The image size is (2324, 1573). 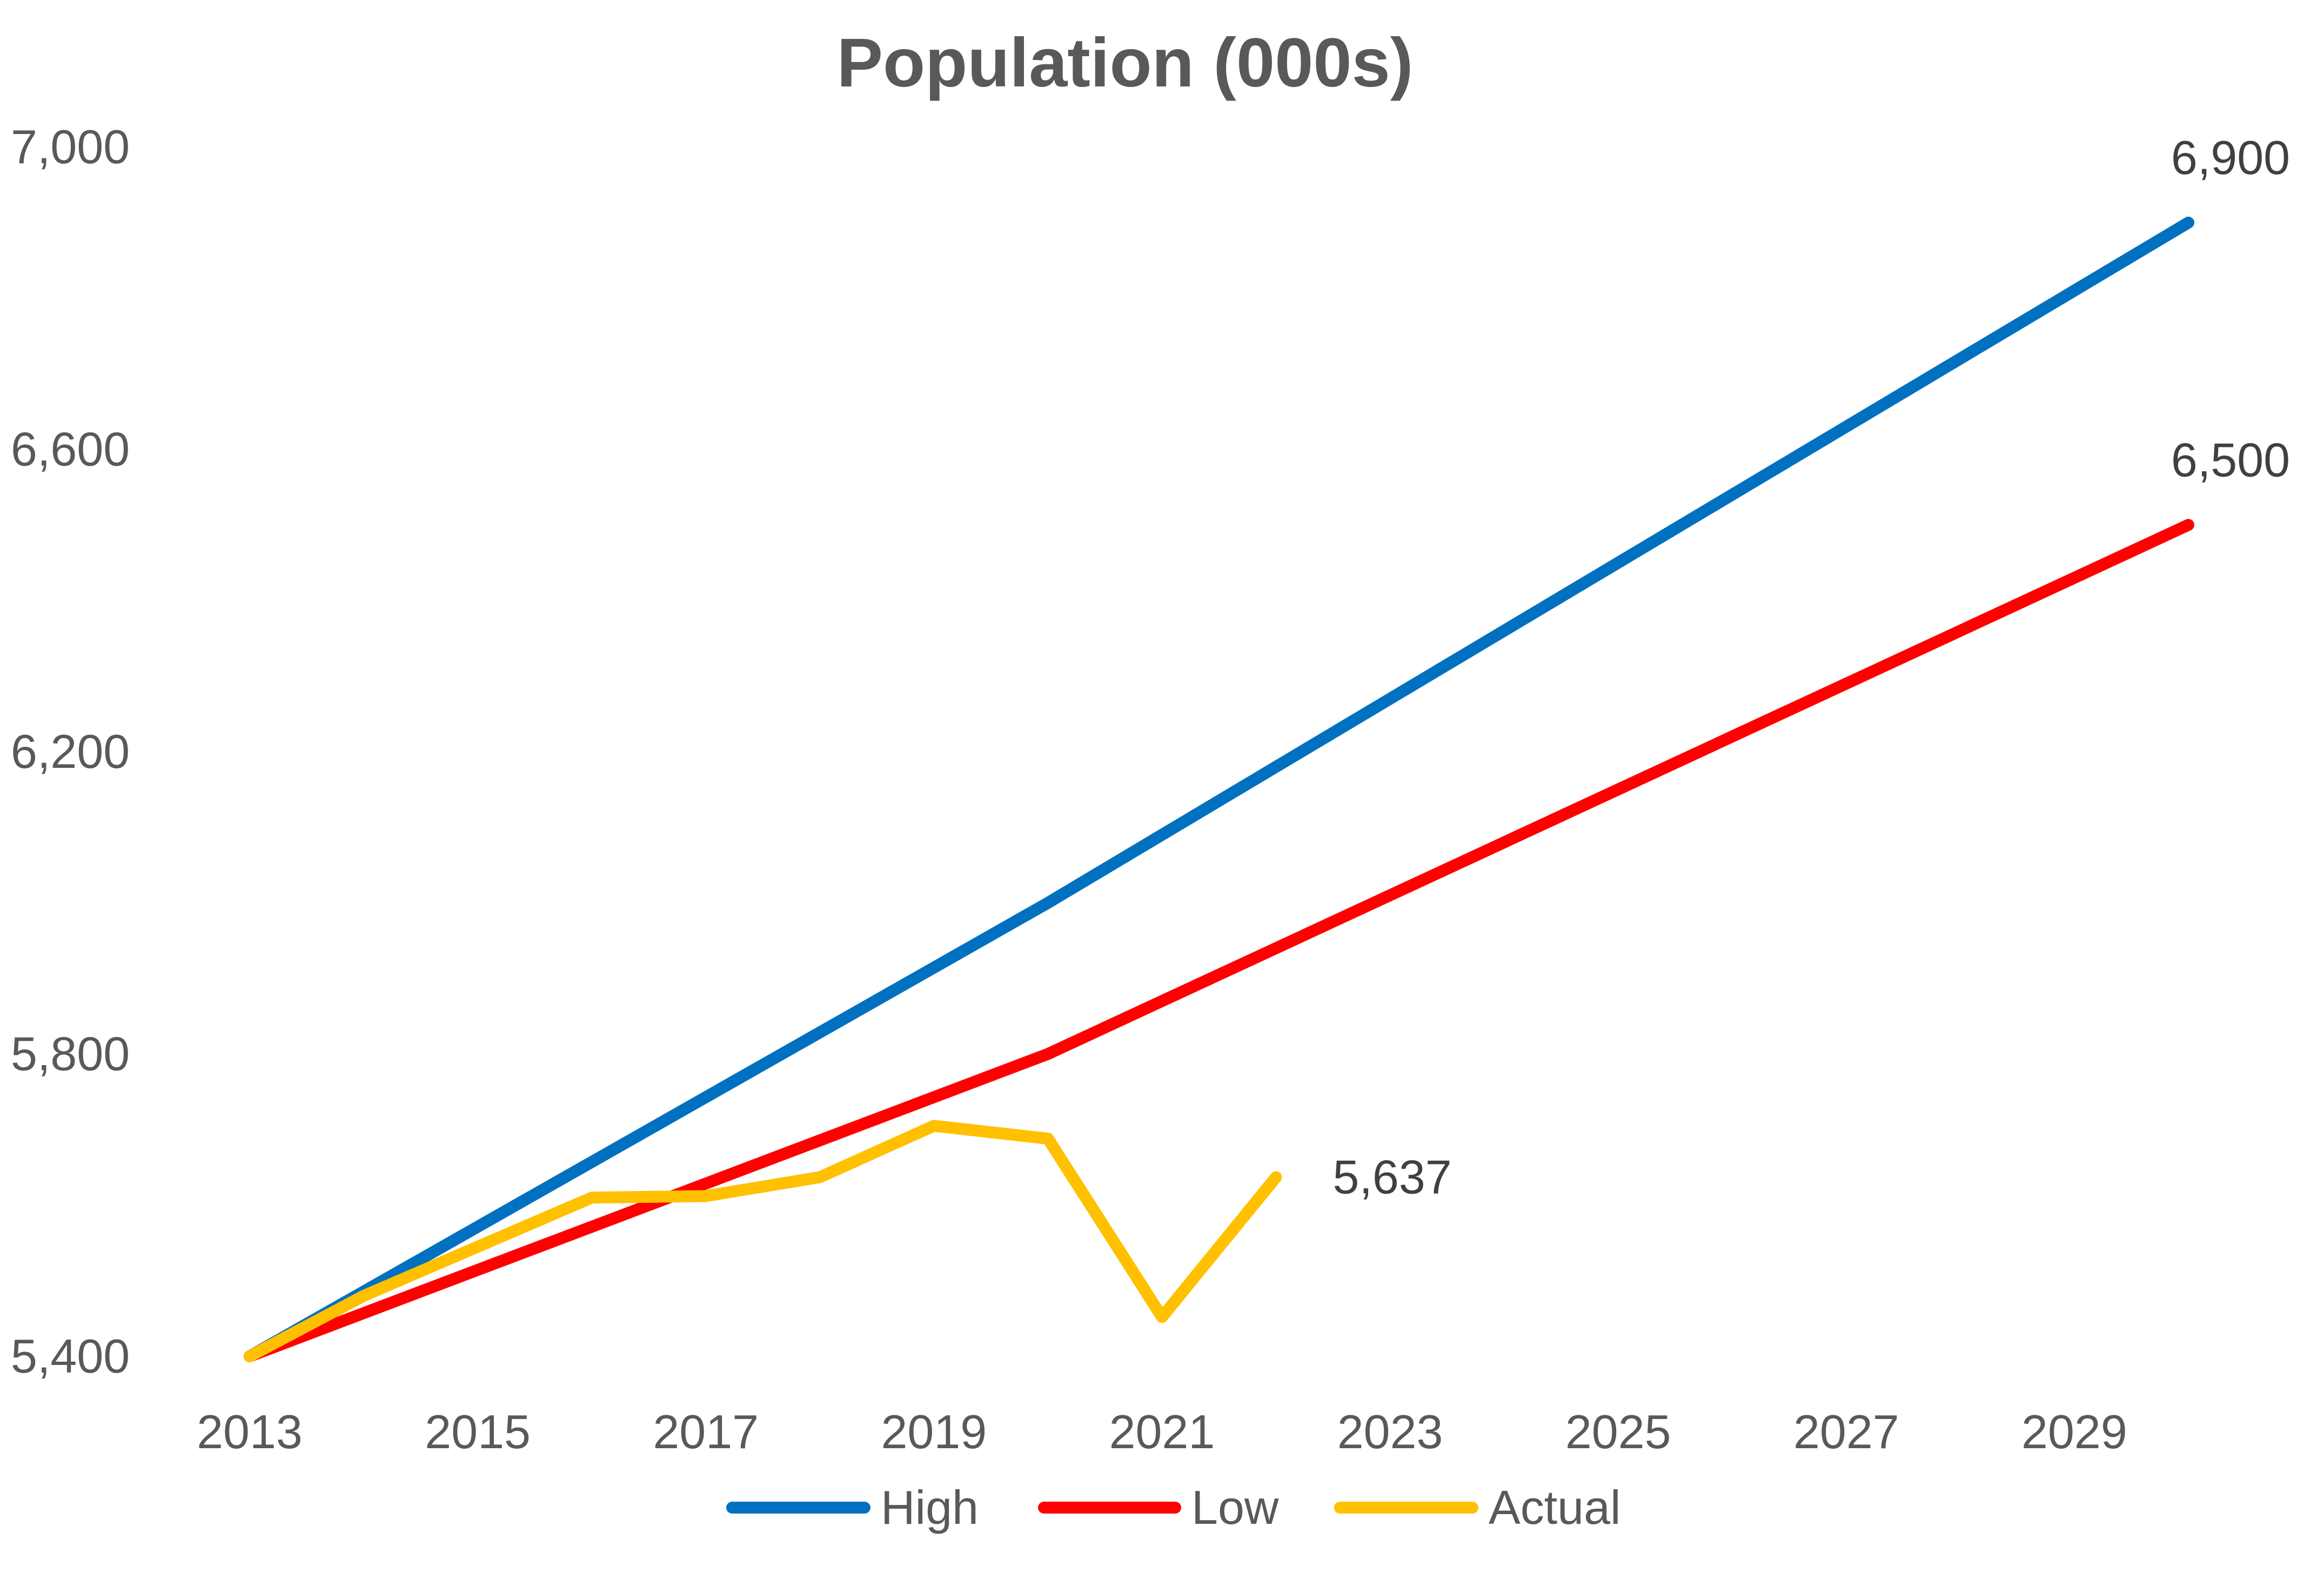 I want to click on end-label-actual: 5,637, so click(x=1392, y=1176).